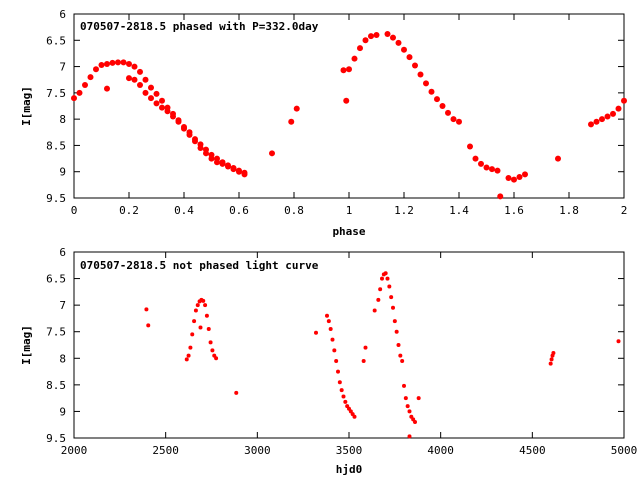 The width and height of the screenshot is (640, 480). I want to click on x-tick-label: 1, so click(349, 210).